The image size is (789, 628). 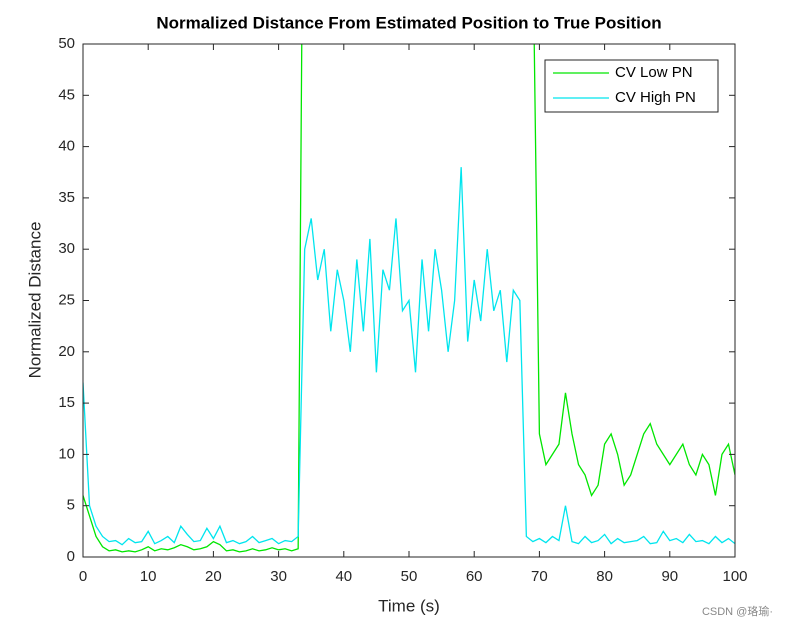 I want to click on y-axis-label: Normalized Distance, so click(x=34, y=300).